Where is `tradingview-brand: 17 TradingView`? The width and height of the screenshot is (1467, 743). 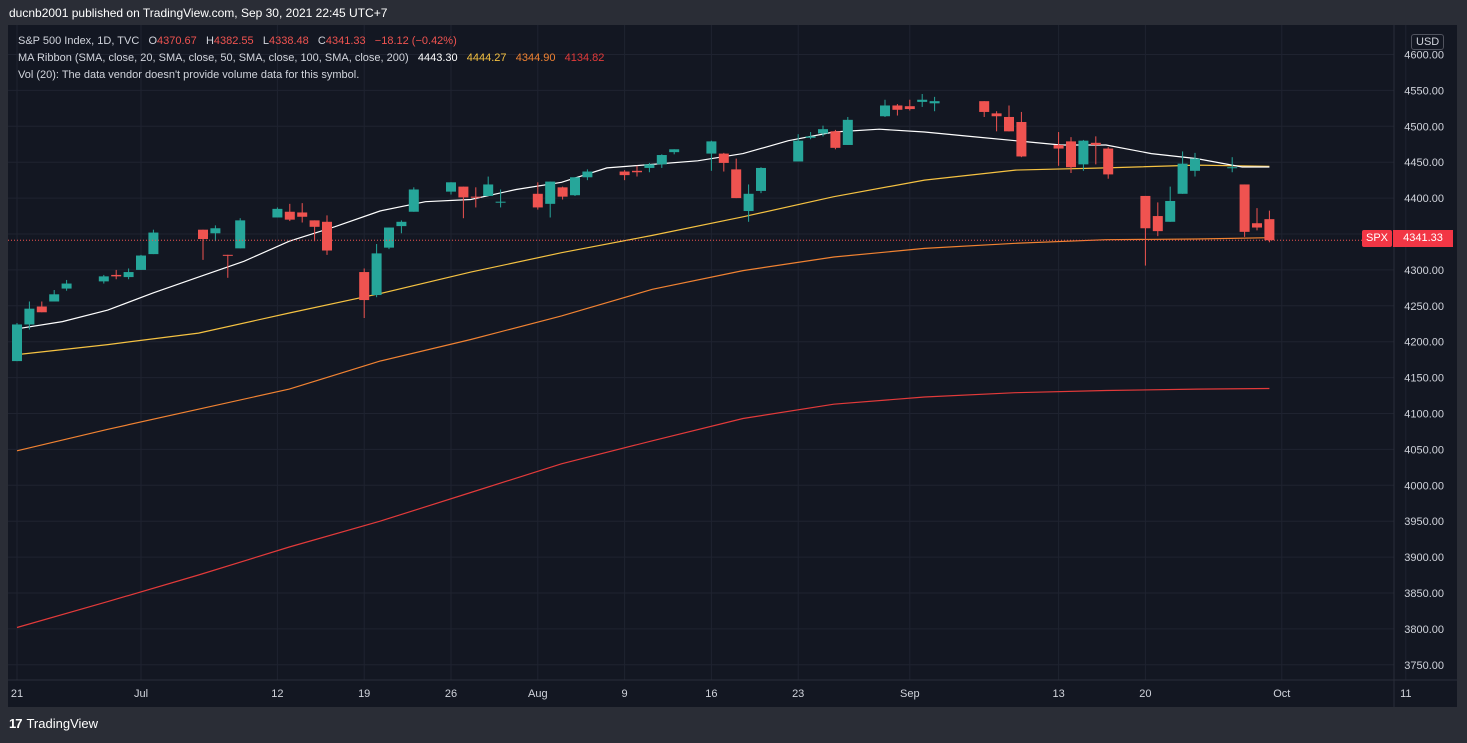
tradingview-brand: 17 TradingView is located at coordinates (53, 723).